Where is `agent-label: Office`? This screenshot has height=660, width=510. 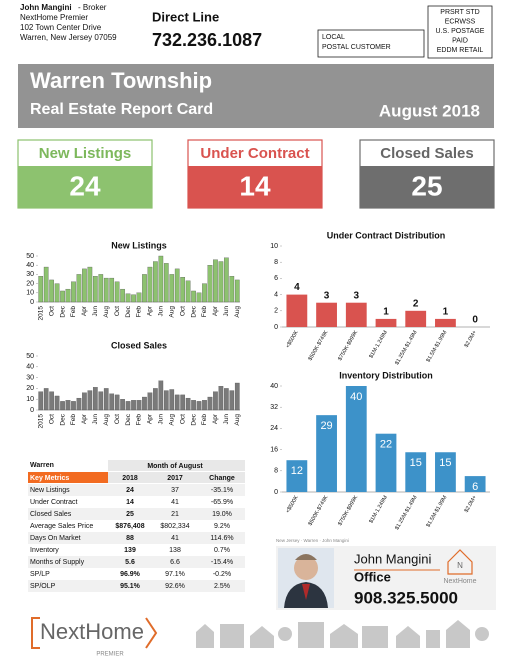
agent-label: Office is located at coordinates (372, 576).